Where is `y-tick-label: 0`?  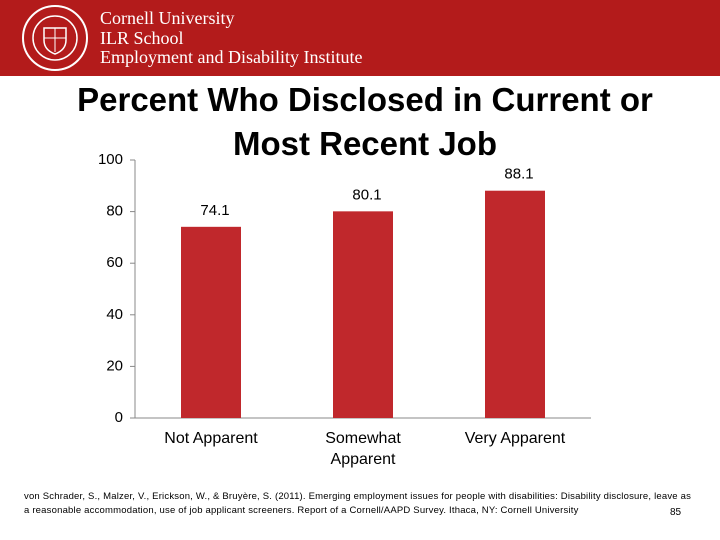 y-tick-label: 0 is located at coordinates (119, 417).